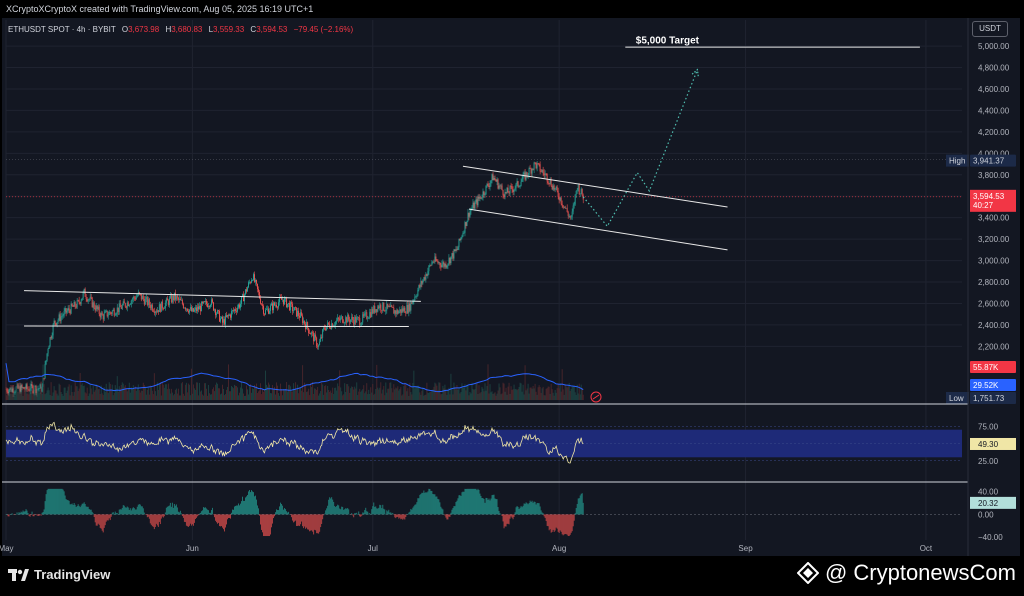 This screenshot has height=596, width=1024. I want to click on currency-button: USDT, so click(990, 29).